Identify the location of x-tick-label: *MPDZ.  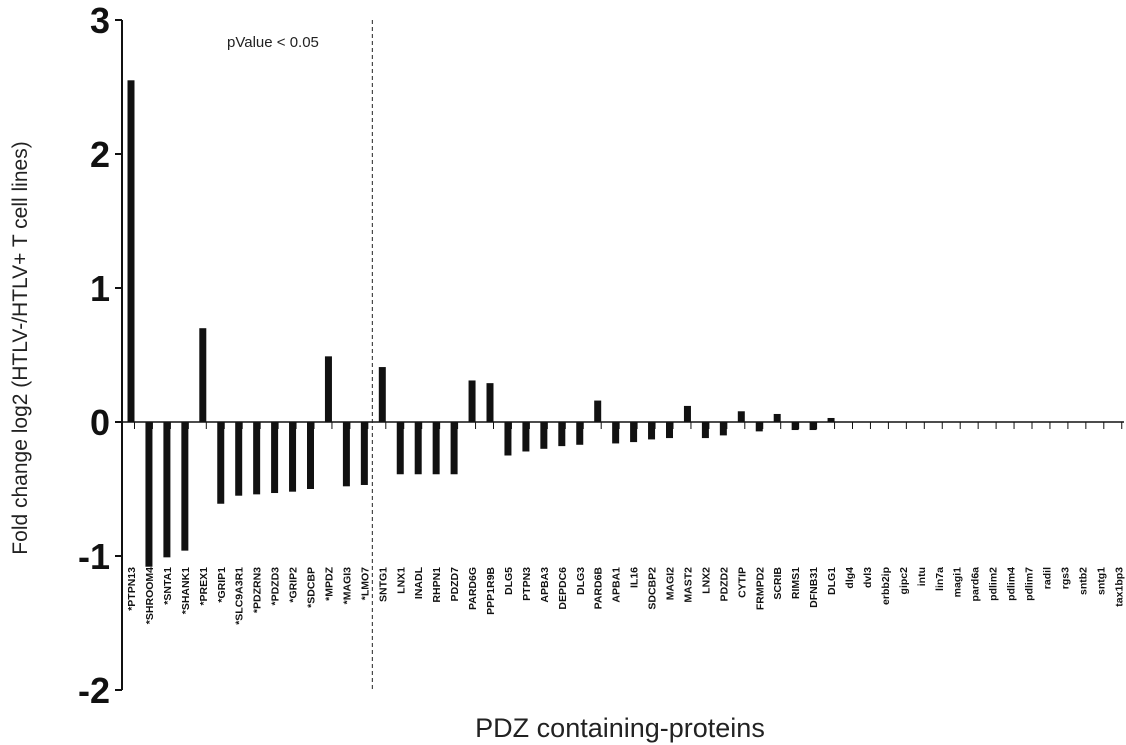
(329, 583).